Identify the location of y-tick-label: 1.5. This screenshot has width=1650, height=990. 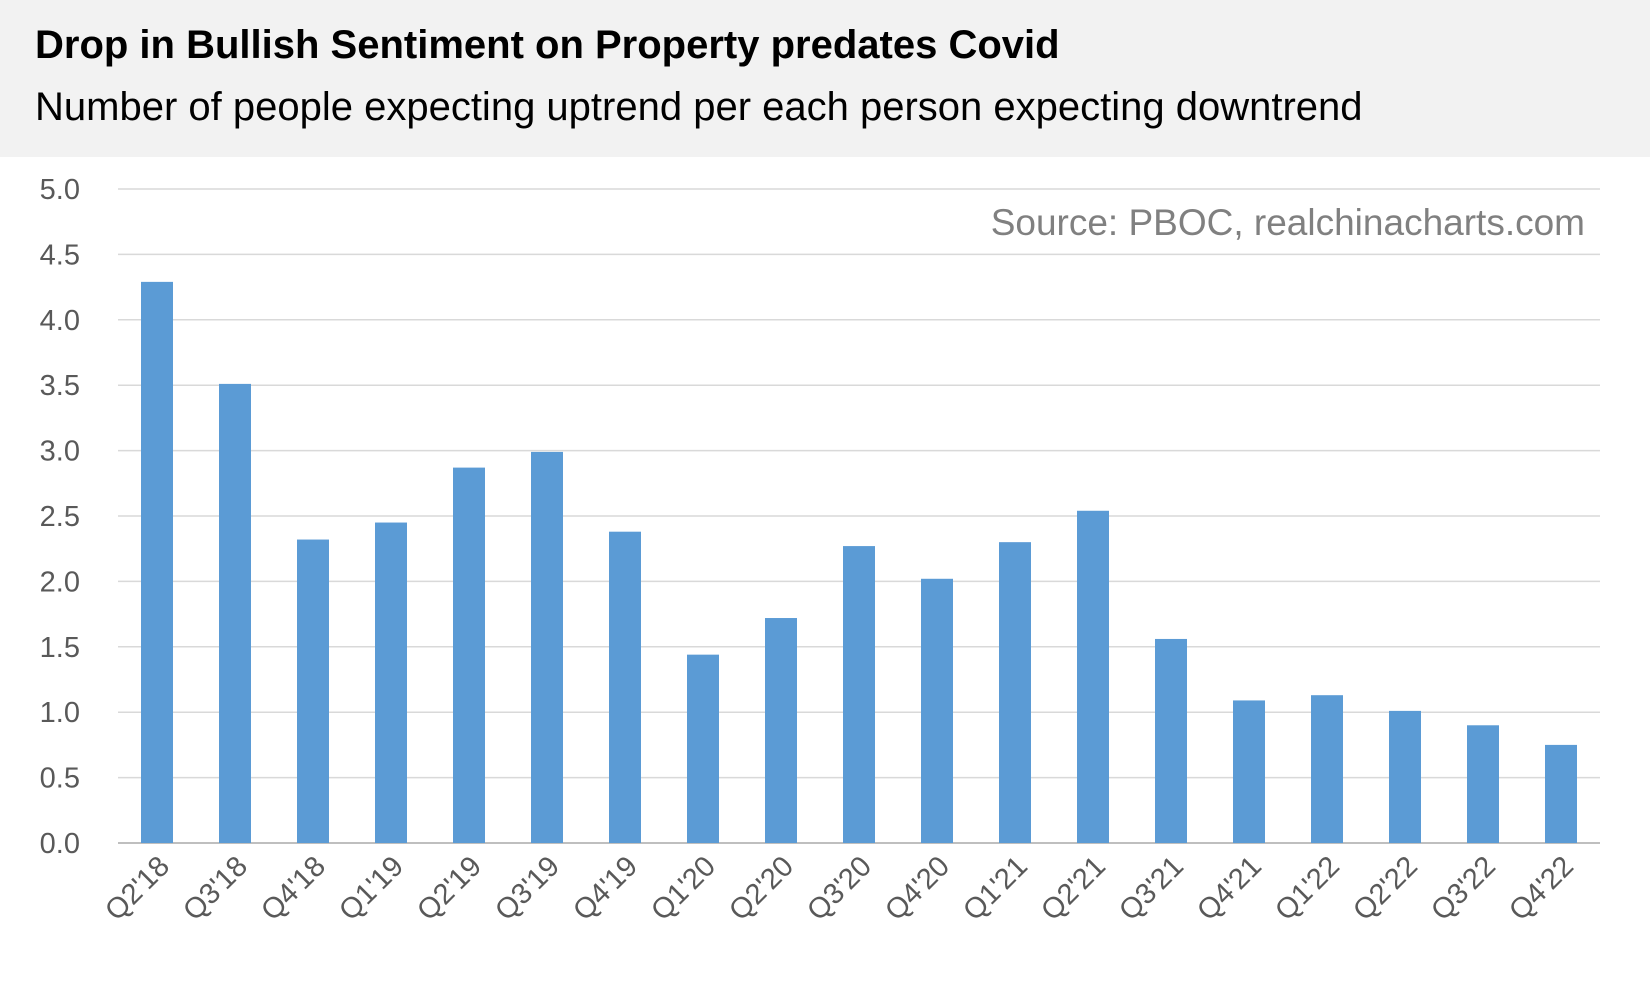
(60, 648).